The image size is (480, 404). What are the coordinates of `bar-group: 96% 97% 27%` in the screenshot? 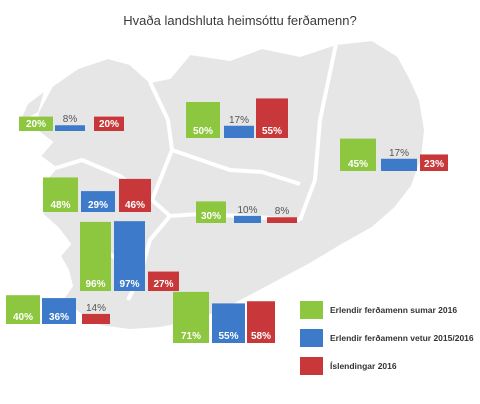 It's located at (129, 256).